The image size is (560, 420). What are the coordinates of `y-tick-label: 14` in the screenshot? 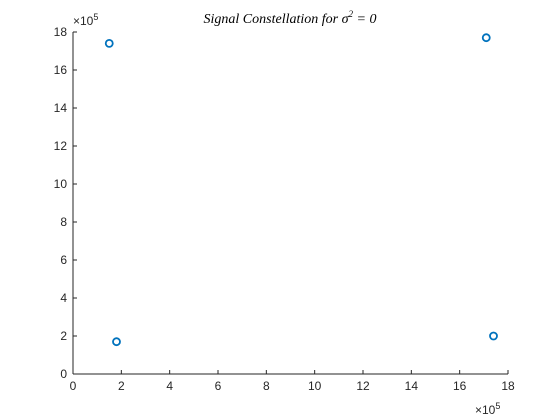 It's located at (61, 108).